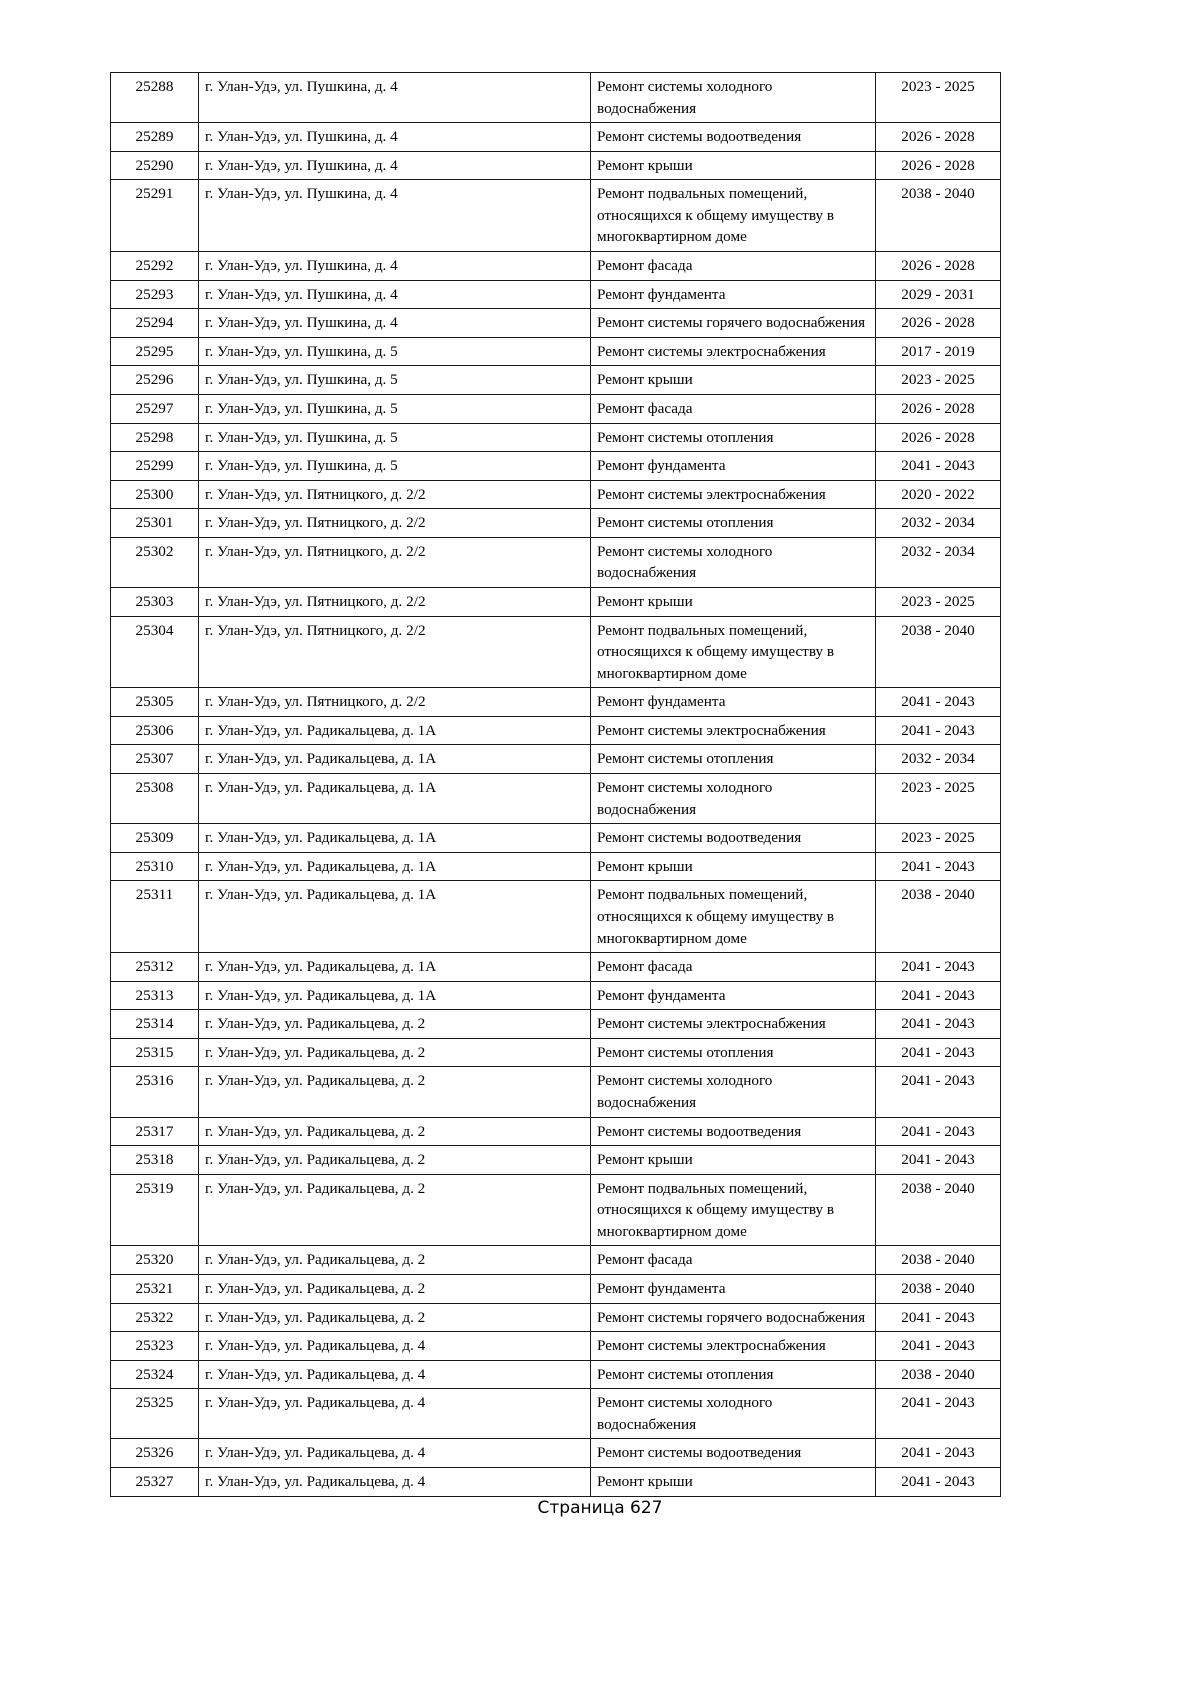 The height and width of the screenshot is (1698, 1200). Describe the element at coordinates (938, 294) in the screenshot. I see `cell-year-range: 2029 - 2031` at that location.